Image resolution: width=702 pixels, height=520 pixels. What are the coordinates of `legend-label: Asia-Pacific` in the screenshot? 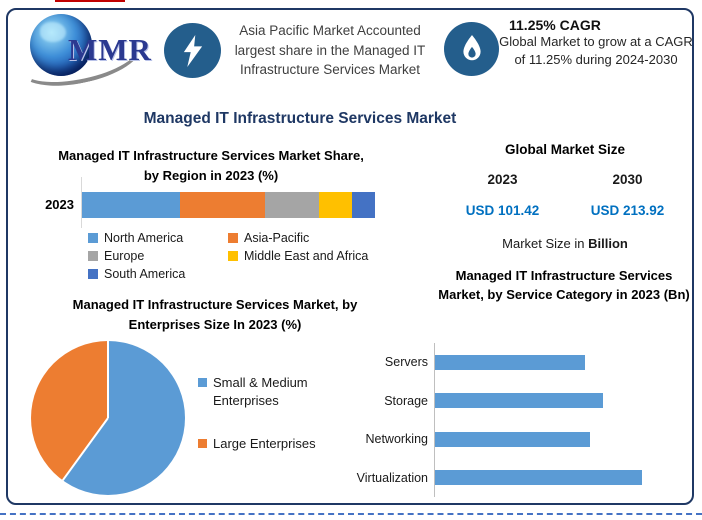 It's located at (277, 238).